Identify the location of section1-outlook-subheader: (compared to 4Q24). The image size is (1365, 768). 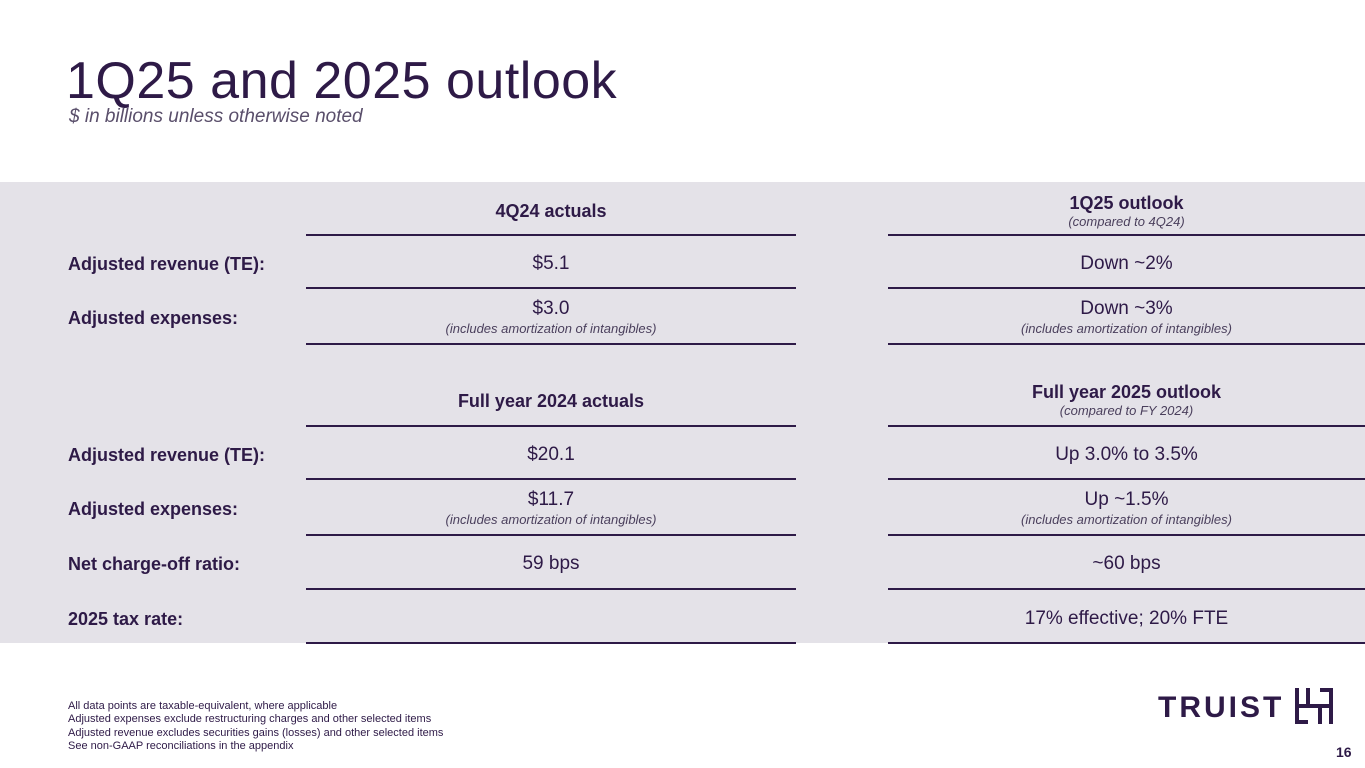
(1126, 221).